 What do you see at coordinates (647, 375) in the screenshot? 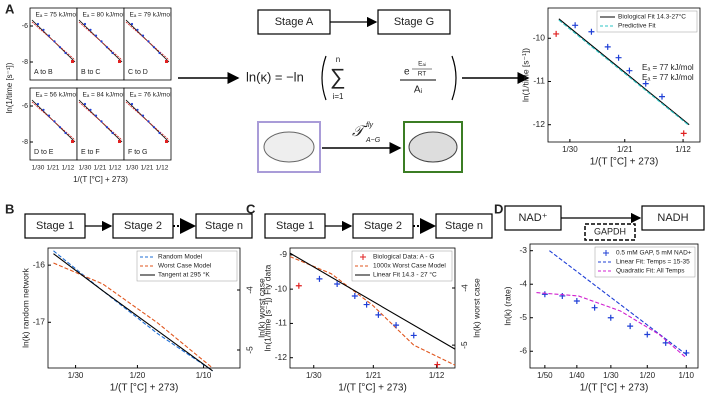
I see `x-tick-label: 1/20` at bounding box center [647, 375].